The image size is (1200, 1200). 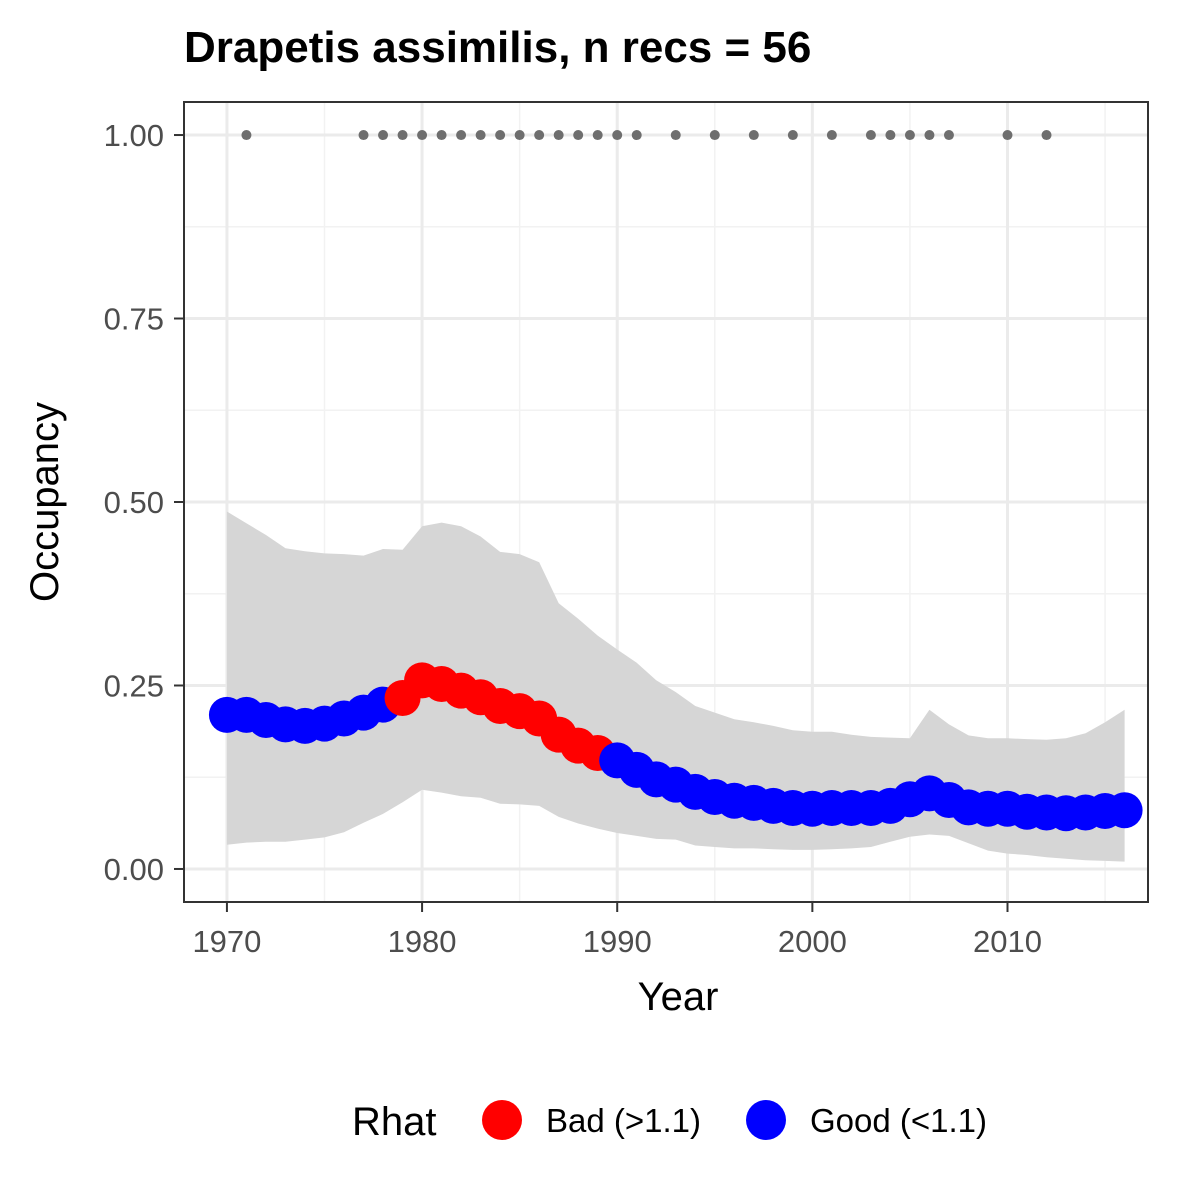 I want to click on chart-title: Drapetis assimilis, n recs = 56, so click(x=497, y=47).